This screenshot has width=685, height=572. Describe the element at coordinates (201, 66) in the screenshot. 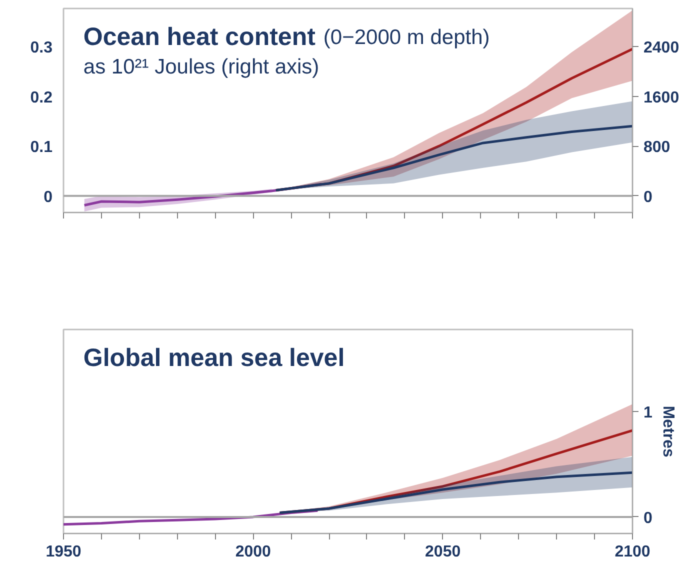

I see `annotation: as 10²¹ Joules (right axis)` at that location.